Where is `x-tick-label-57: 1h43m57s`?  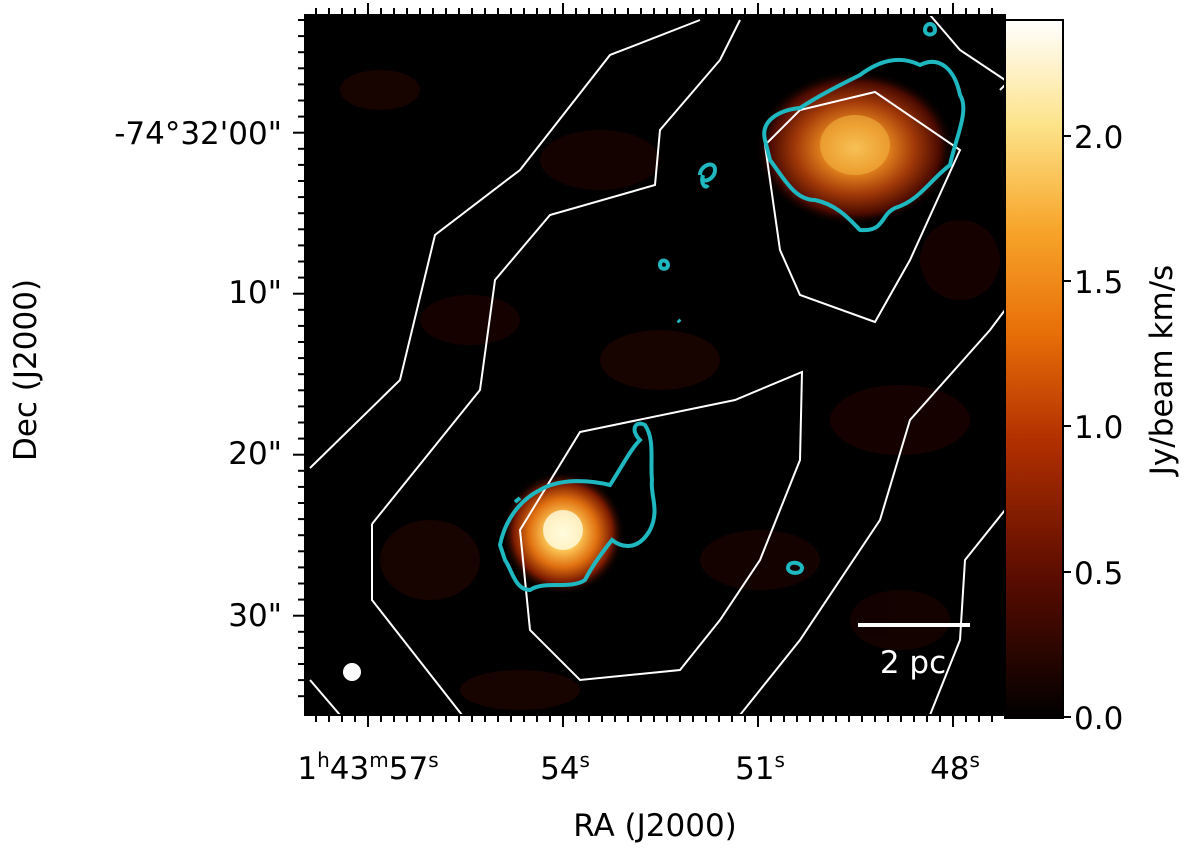
x-tick-label-57: 1h43m57s is located at coordinates (367, 767).